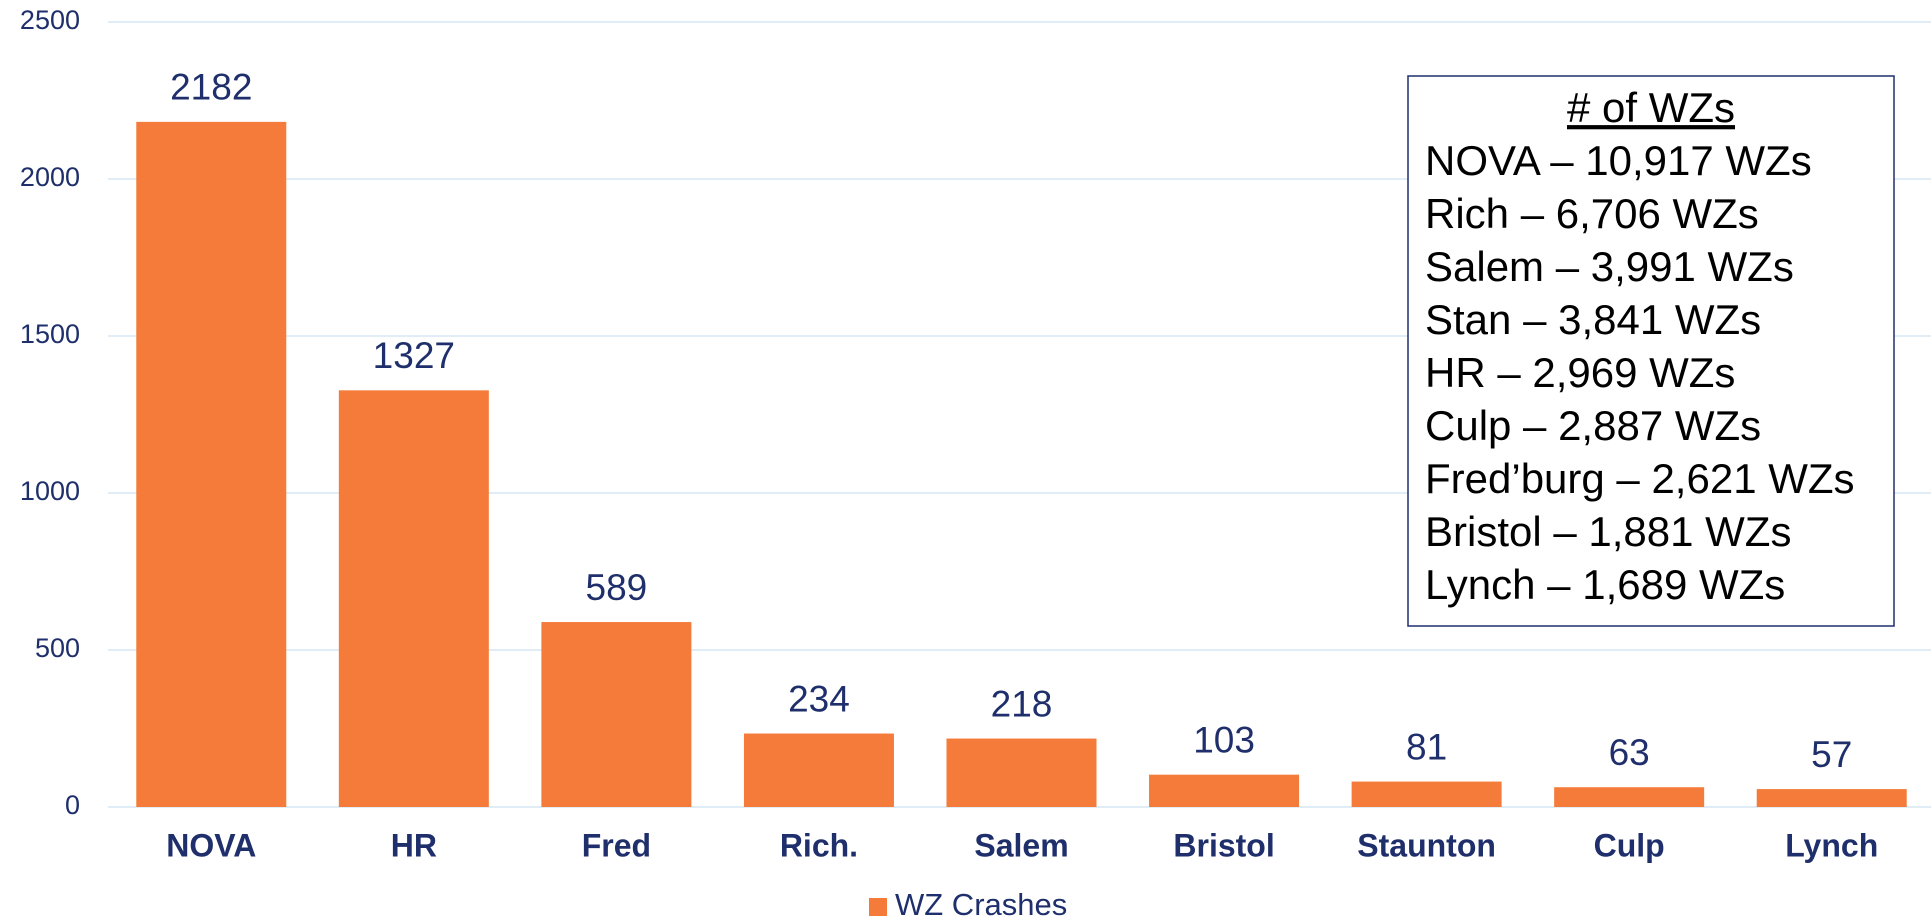 This screenshot has height=922, width=1931. What do you see at coordinates (1831, 845) in the screenshot?
I see `x-tick-label: Lynch` at bounding box center [1831, 845].